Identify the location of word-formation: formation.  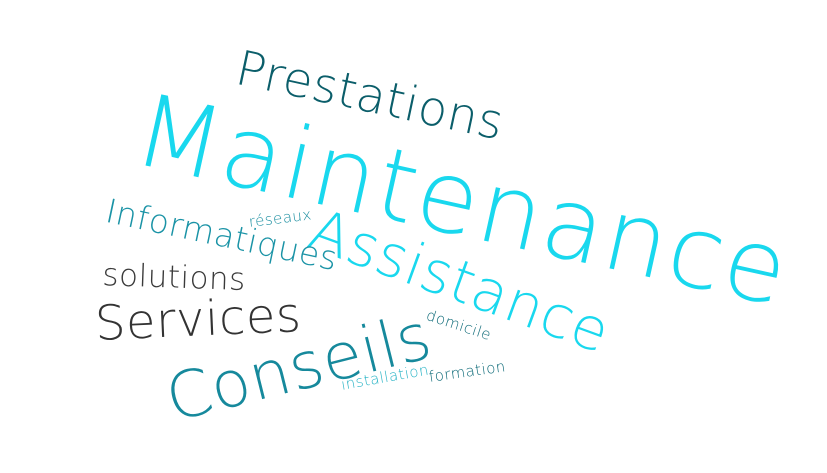
(467, 371).